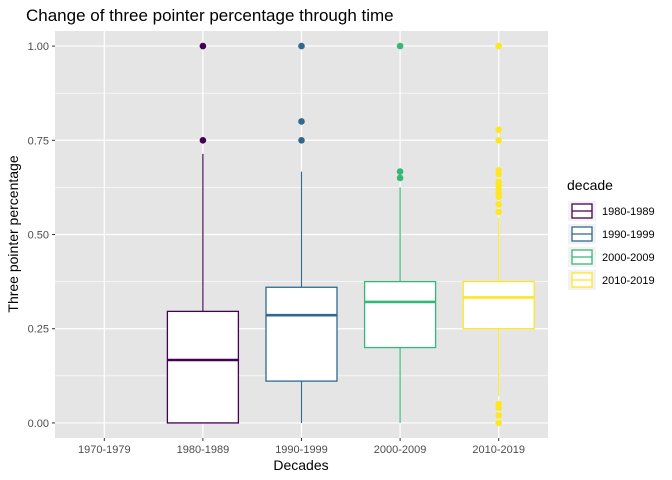  I want to click on y-tick-label: 0.50, so click(38, 236).